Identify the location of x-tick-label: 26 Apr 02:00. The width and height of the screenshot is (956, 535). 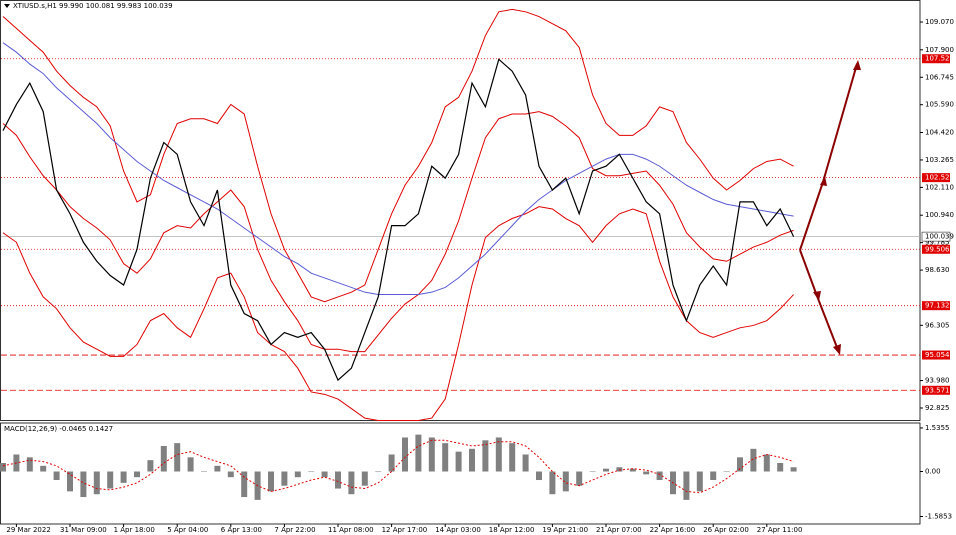
(726, 530).